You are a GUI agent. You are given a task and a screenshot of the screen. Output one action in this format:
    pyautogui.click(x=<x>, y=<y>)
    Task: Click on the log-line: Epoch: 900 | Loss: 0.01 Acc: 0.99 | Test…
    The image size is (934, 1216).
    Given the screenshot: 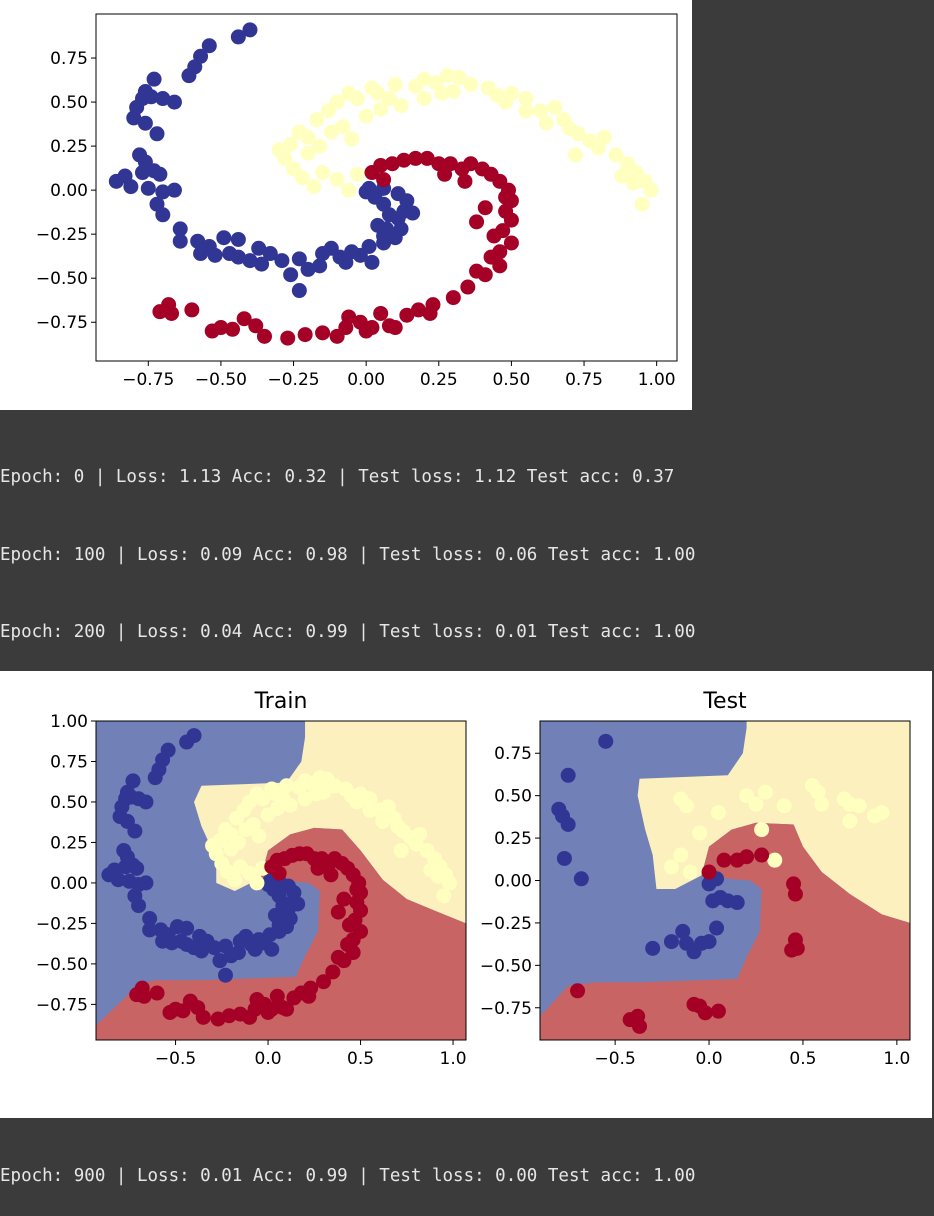 What is the action you would take?
    pyautogui.click(x=348, y=1176)
    